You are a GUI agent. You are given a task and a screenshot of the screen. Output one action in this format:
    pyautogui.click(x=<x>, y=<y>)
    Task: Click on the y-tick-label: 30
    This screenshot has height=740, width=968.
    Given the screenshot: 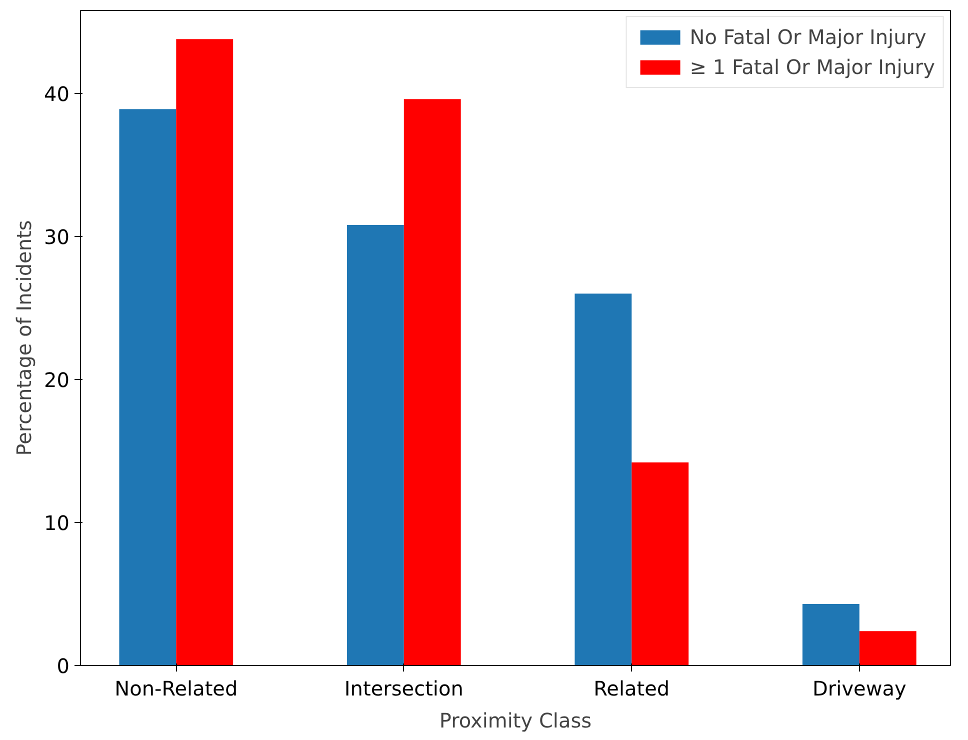 What is the action you would take?
    pyautogui.click(x=57, y=236)
    